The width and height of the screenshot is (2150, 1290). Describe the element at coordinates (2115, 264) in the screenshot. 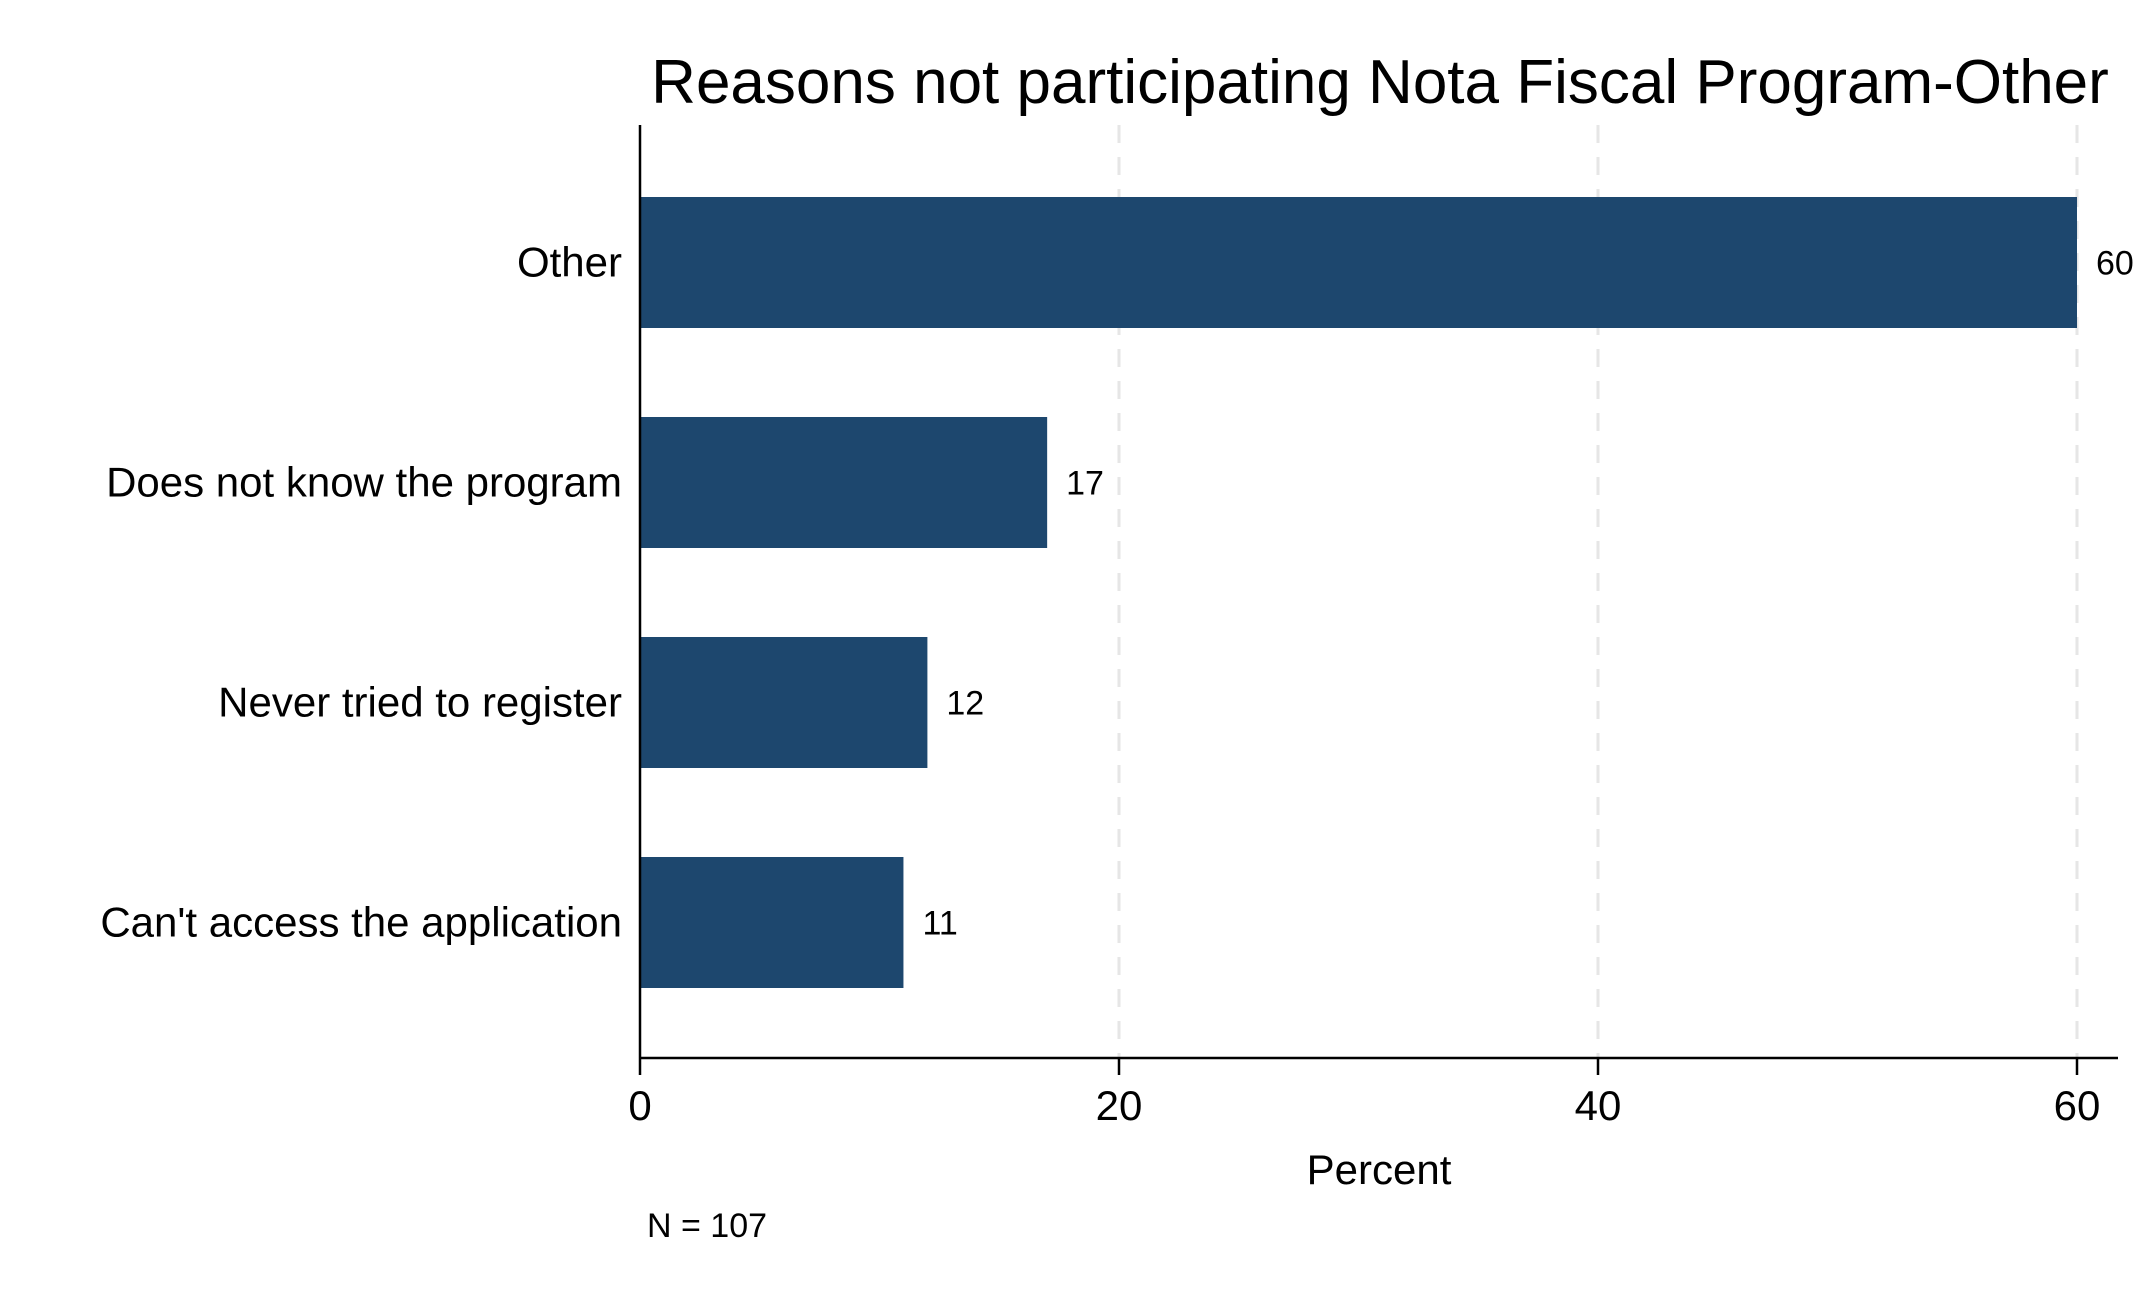

I see `data-label: 60` at that location.